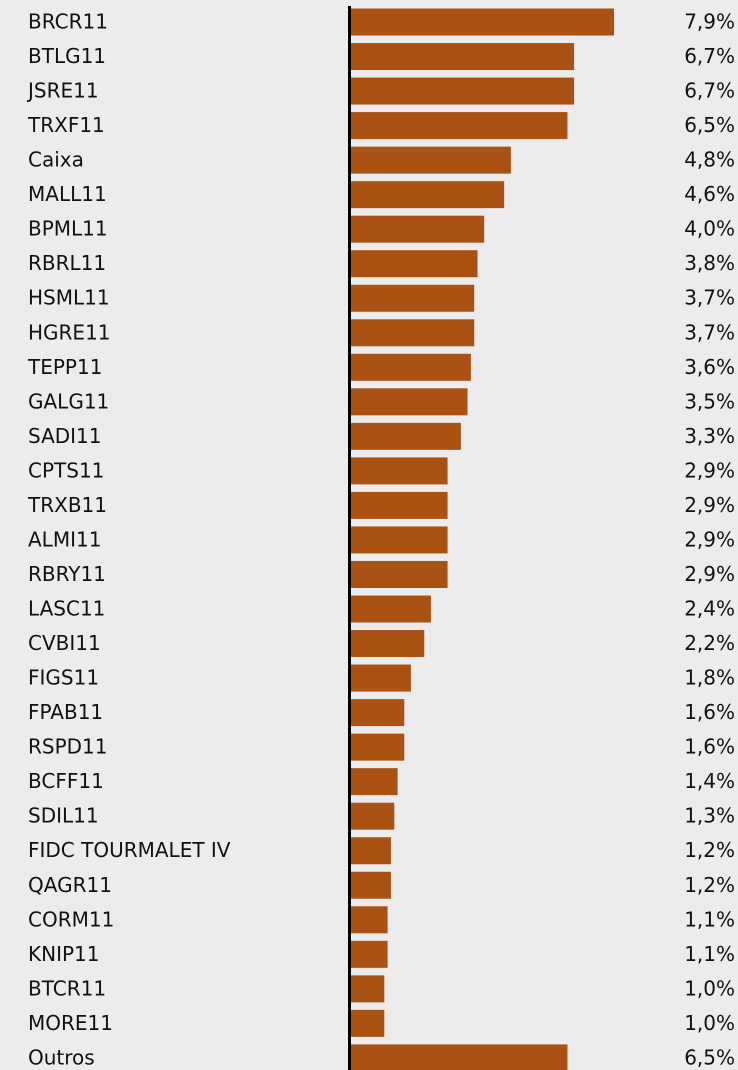  What do you see at coordinates (61, 1057) in the screenshot?
I see `category-label: Outros` at bounding box center [61, 1057].